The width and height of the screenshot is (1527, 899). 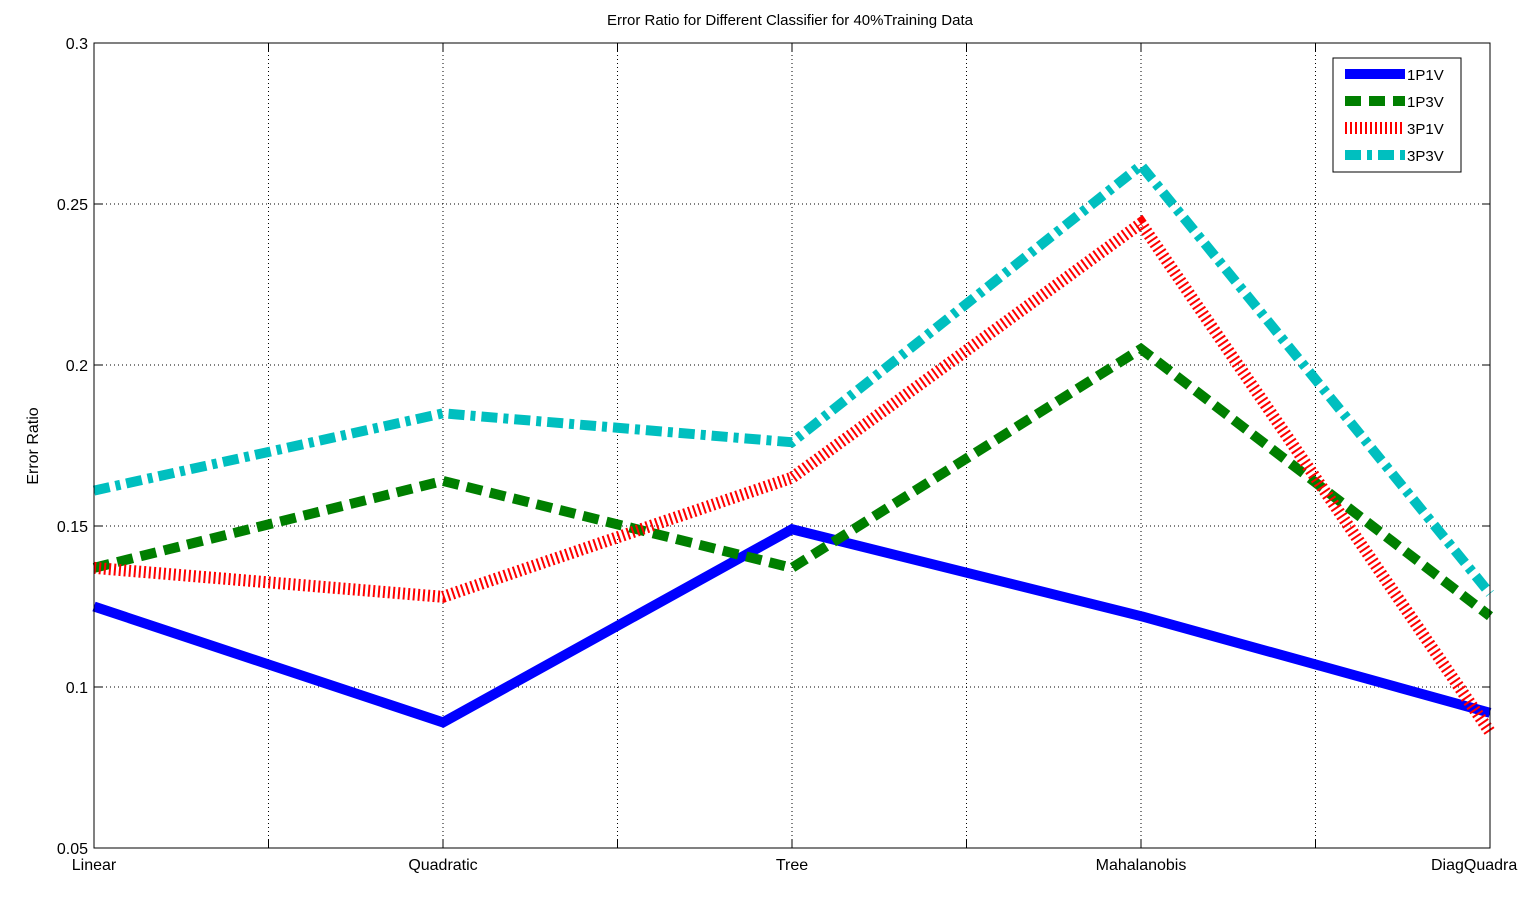 What do you see at coordinates (72, 205) in the screenshot?
I see `y-tick-label: 0.25` at bounding box center [72, 205].